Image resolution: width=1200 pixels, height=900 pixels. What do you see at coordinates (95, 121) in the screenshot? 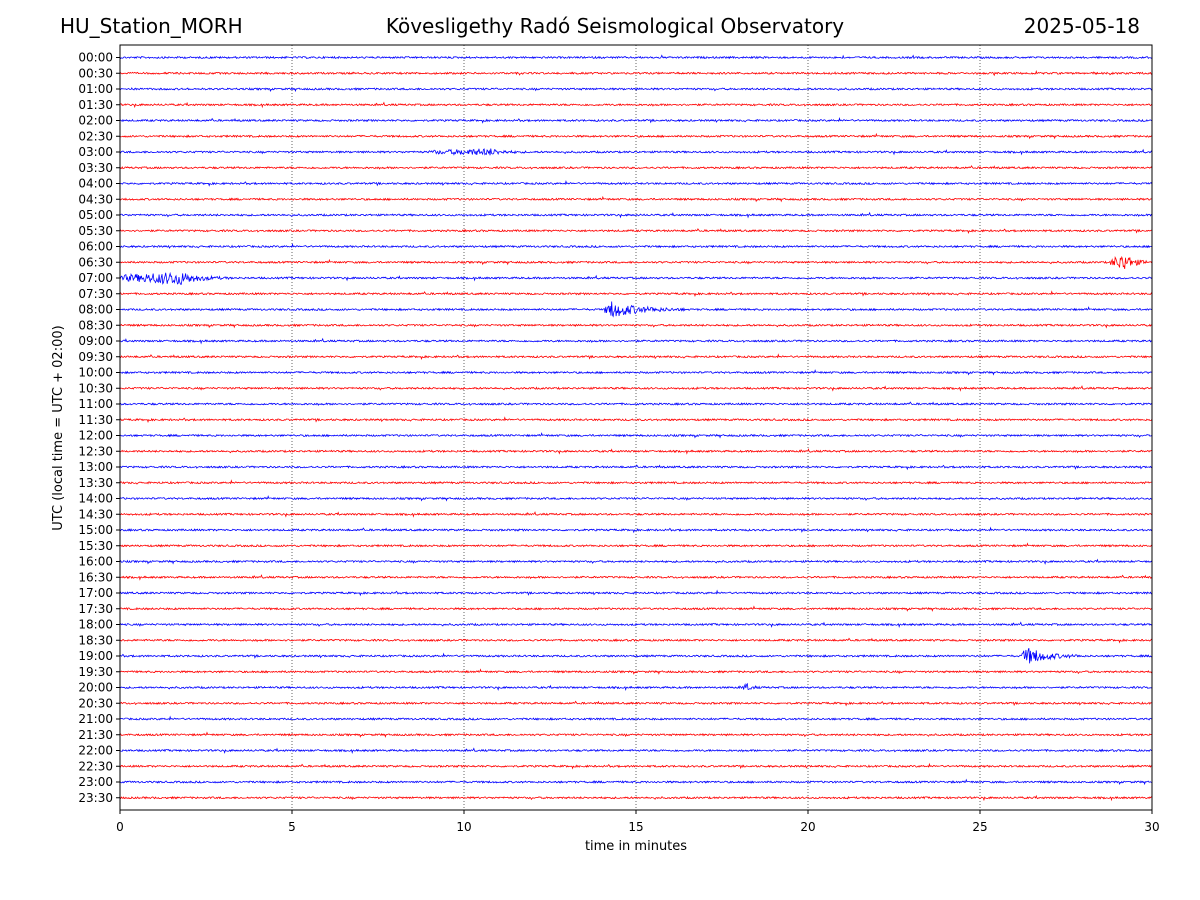
I see `y-tick-label: 02:00` at bounding box center [95, 121].